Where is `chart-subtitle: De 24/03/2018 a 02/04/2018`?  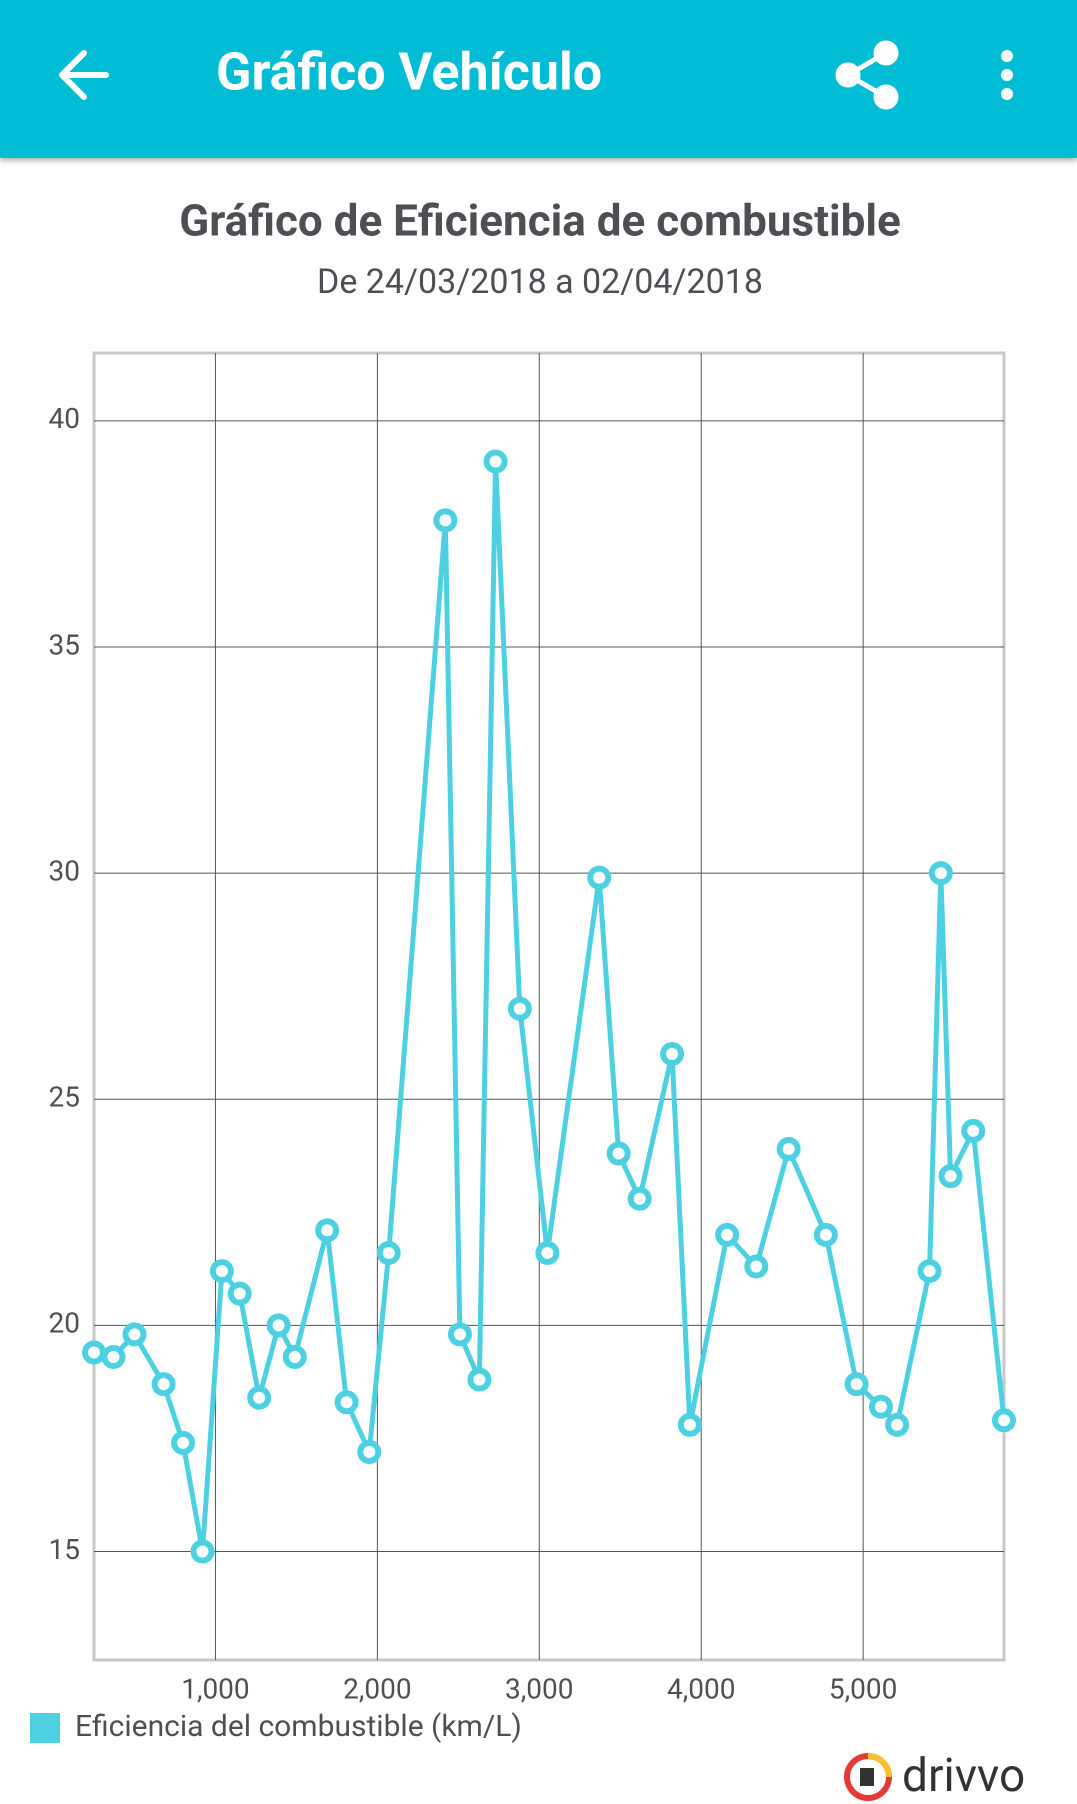
chart-subtitle: De 24/03/2018 a 02/04/2018 is located at coordinates (540, 282).